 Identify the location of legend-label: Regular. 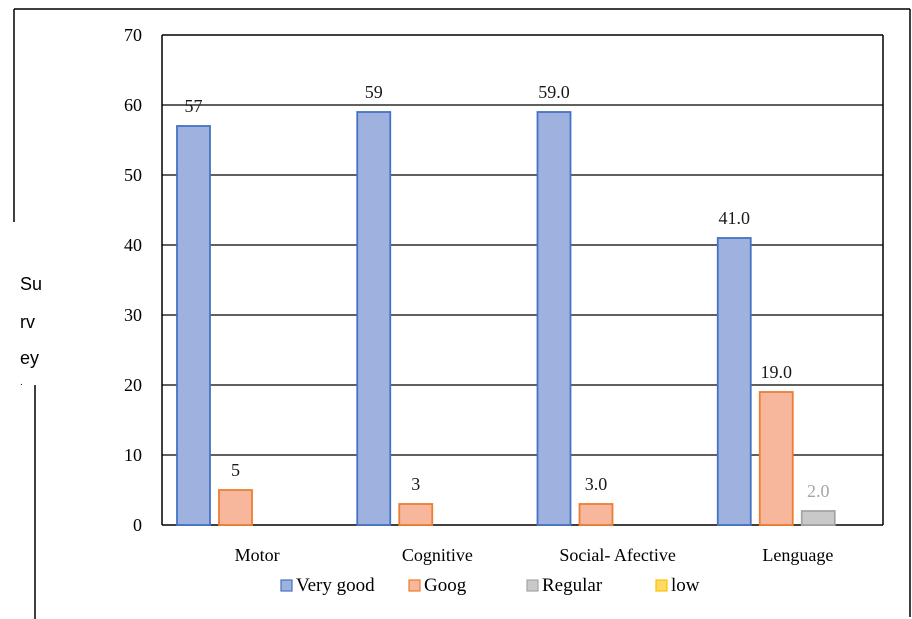
(572, 585).